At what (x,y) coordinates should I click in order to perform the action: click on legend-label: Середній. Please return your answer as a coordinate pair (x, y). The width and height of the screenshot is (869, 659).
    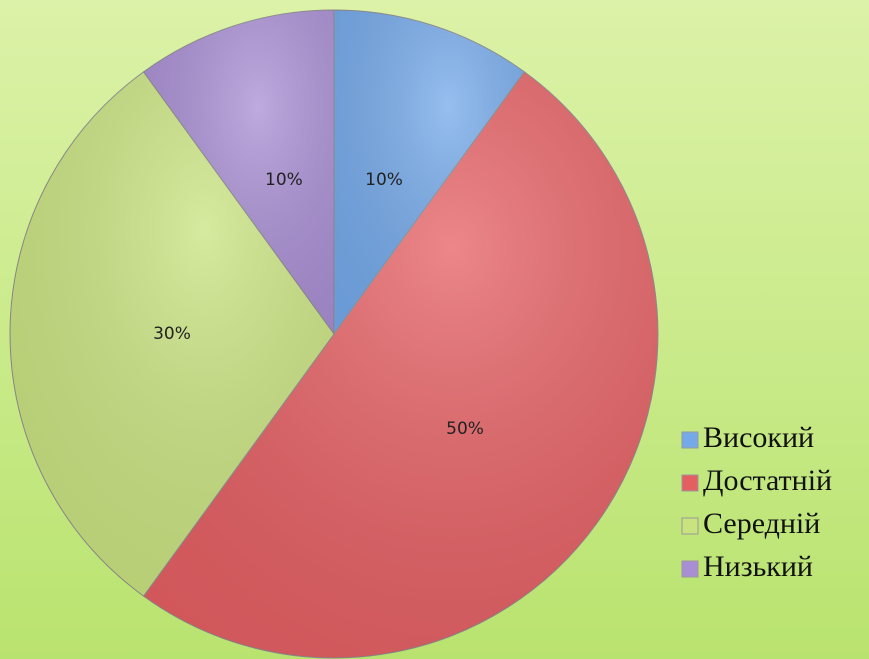
    Looking at the image, I should click on (761, 523).